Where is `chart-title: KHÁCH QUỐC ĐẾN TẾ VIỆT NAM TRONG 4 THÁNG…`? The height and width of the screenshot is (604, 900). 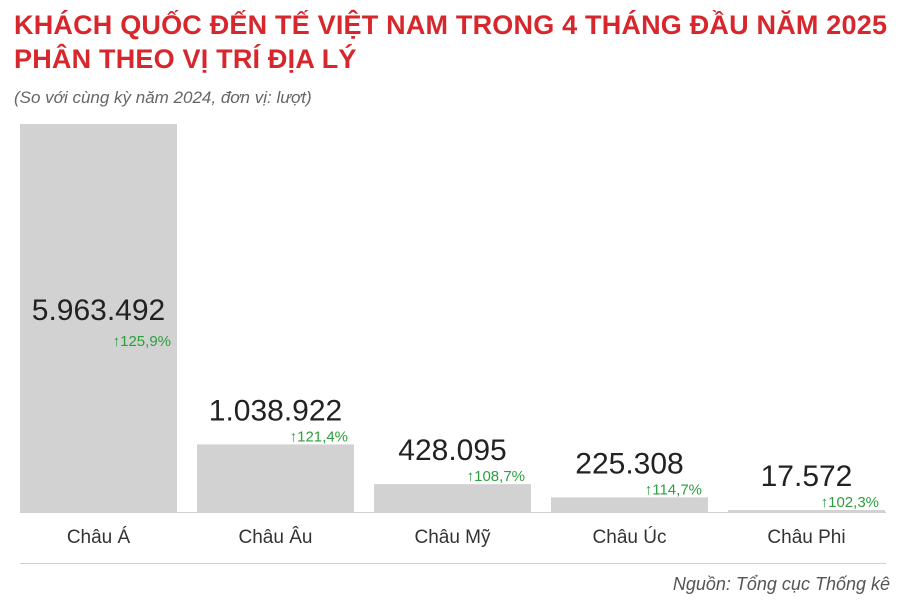
chart-title: KHÁCH QUỐC ĐẾN TẾ VIỆT NAM TRONG 4 THÁNG… is located at coordinates (454, 42).